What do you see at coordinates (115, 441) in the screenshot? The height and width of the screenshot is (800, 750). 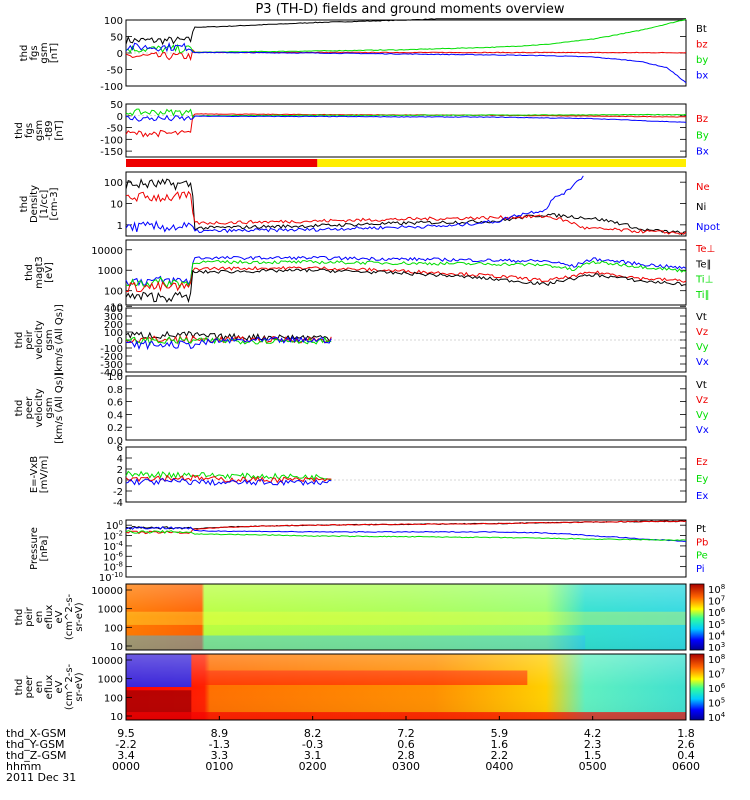 I see `y-tick-label: 0.0` at bounding box center [115, 441].